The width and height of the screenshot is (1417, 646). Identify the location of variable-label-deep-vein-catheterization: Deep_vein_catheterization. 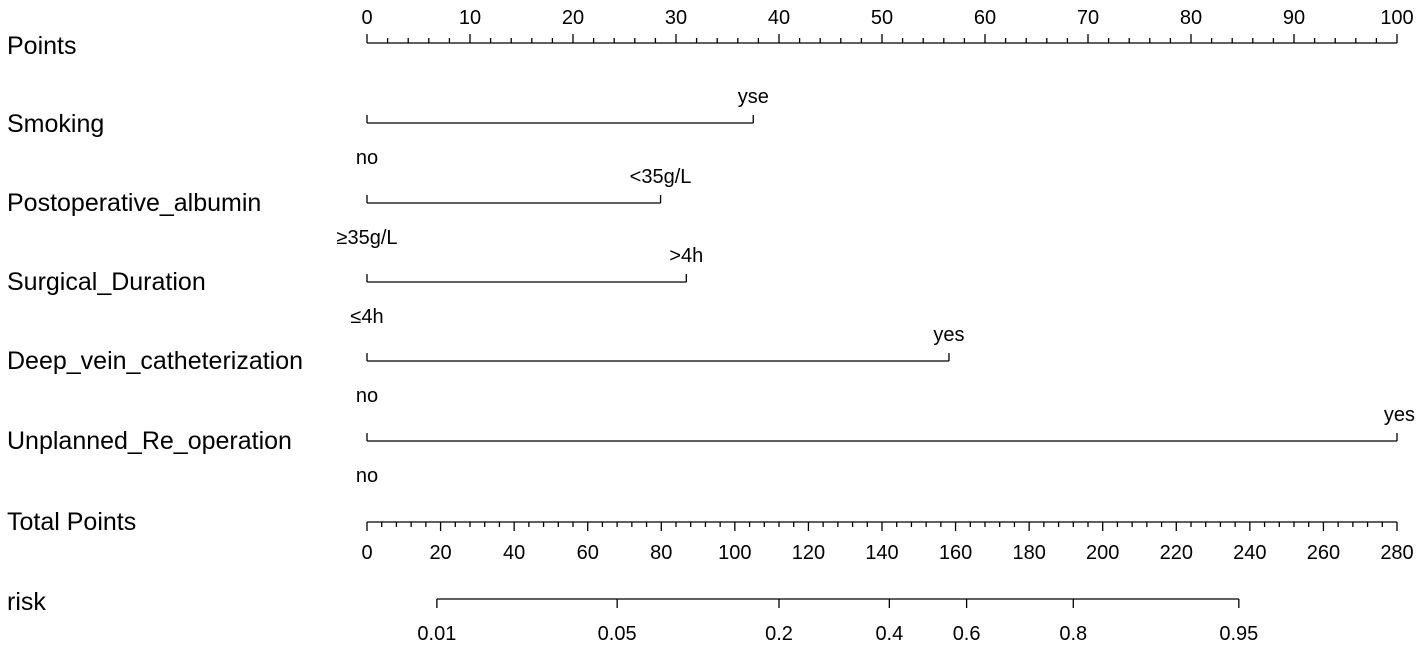
(155, 361).